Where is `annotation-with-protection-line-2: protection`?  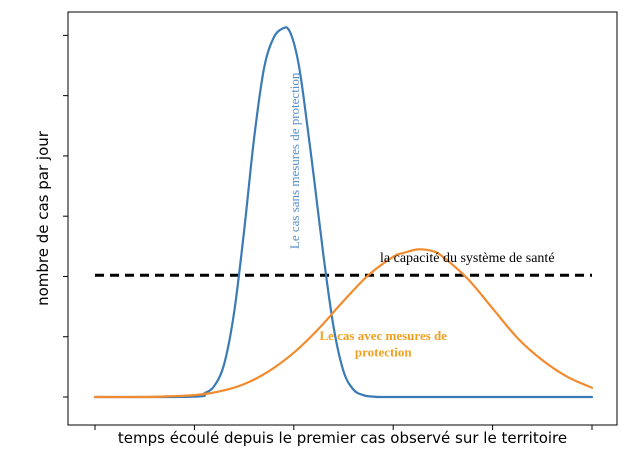
annotation-with-protection-line-2: protection is located at coordinates (384, 351).